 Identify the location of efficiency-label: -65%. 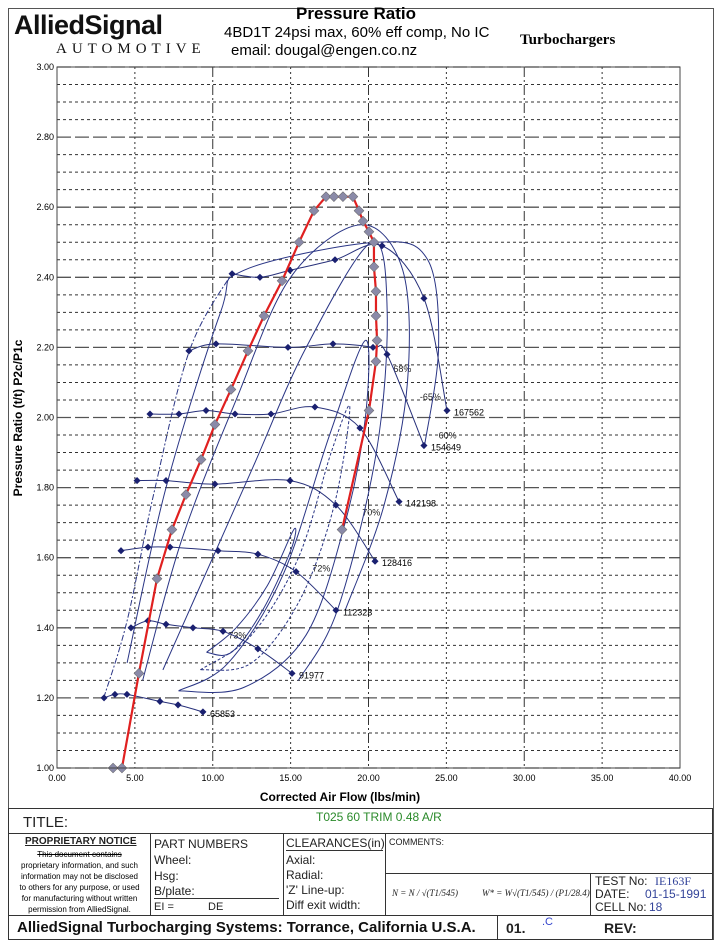
(430, 397).